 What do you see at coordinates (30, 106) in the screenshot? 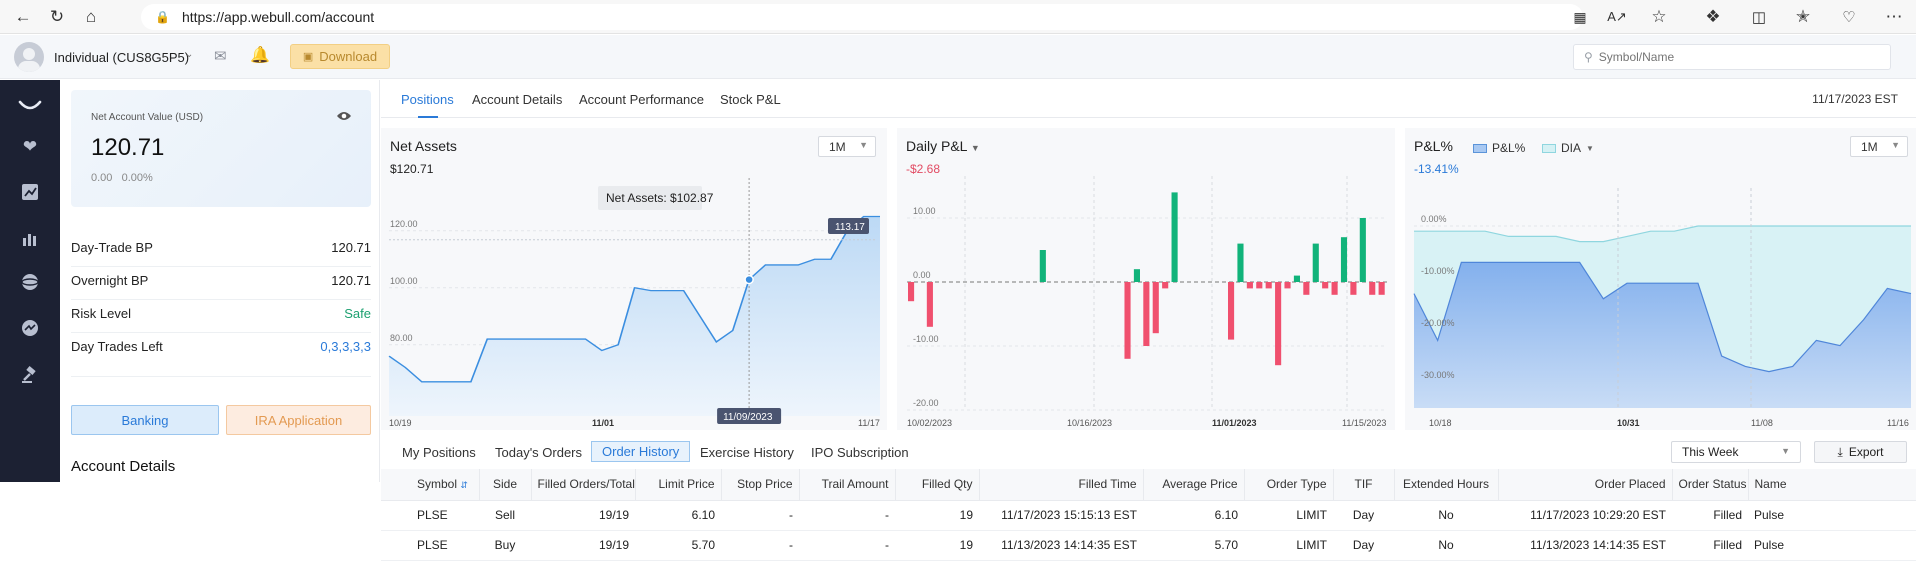
I see `webull-logo-icon` at bounding box center [30, 106].